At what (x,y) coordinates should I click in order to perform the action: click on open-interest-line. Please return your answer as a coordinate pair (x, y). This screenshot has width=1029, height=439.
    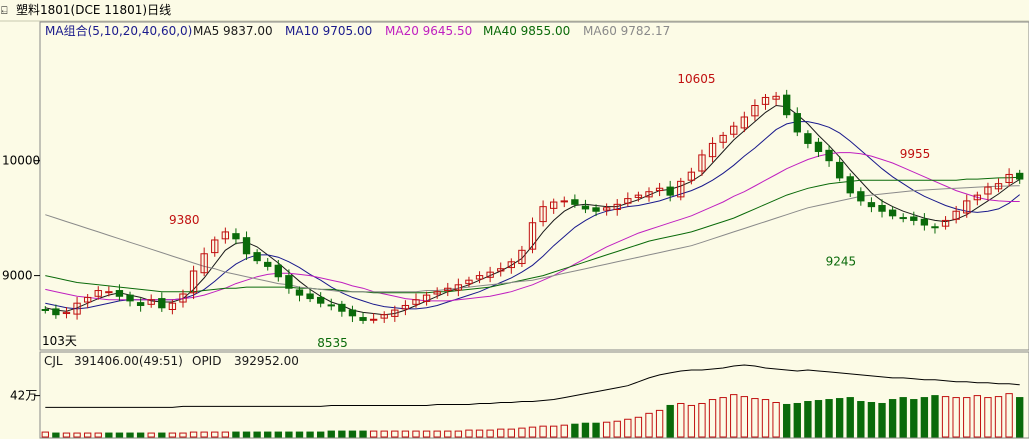
    Looking at the image, I should click on (532, 386).